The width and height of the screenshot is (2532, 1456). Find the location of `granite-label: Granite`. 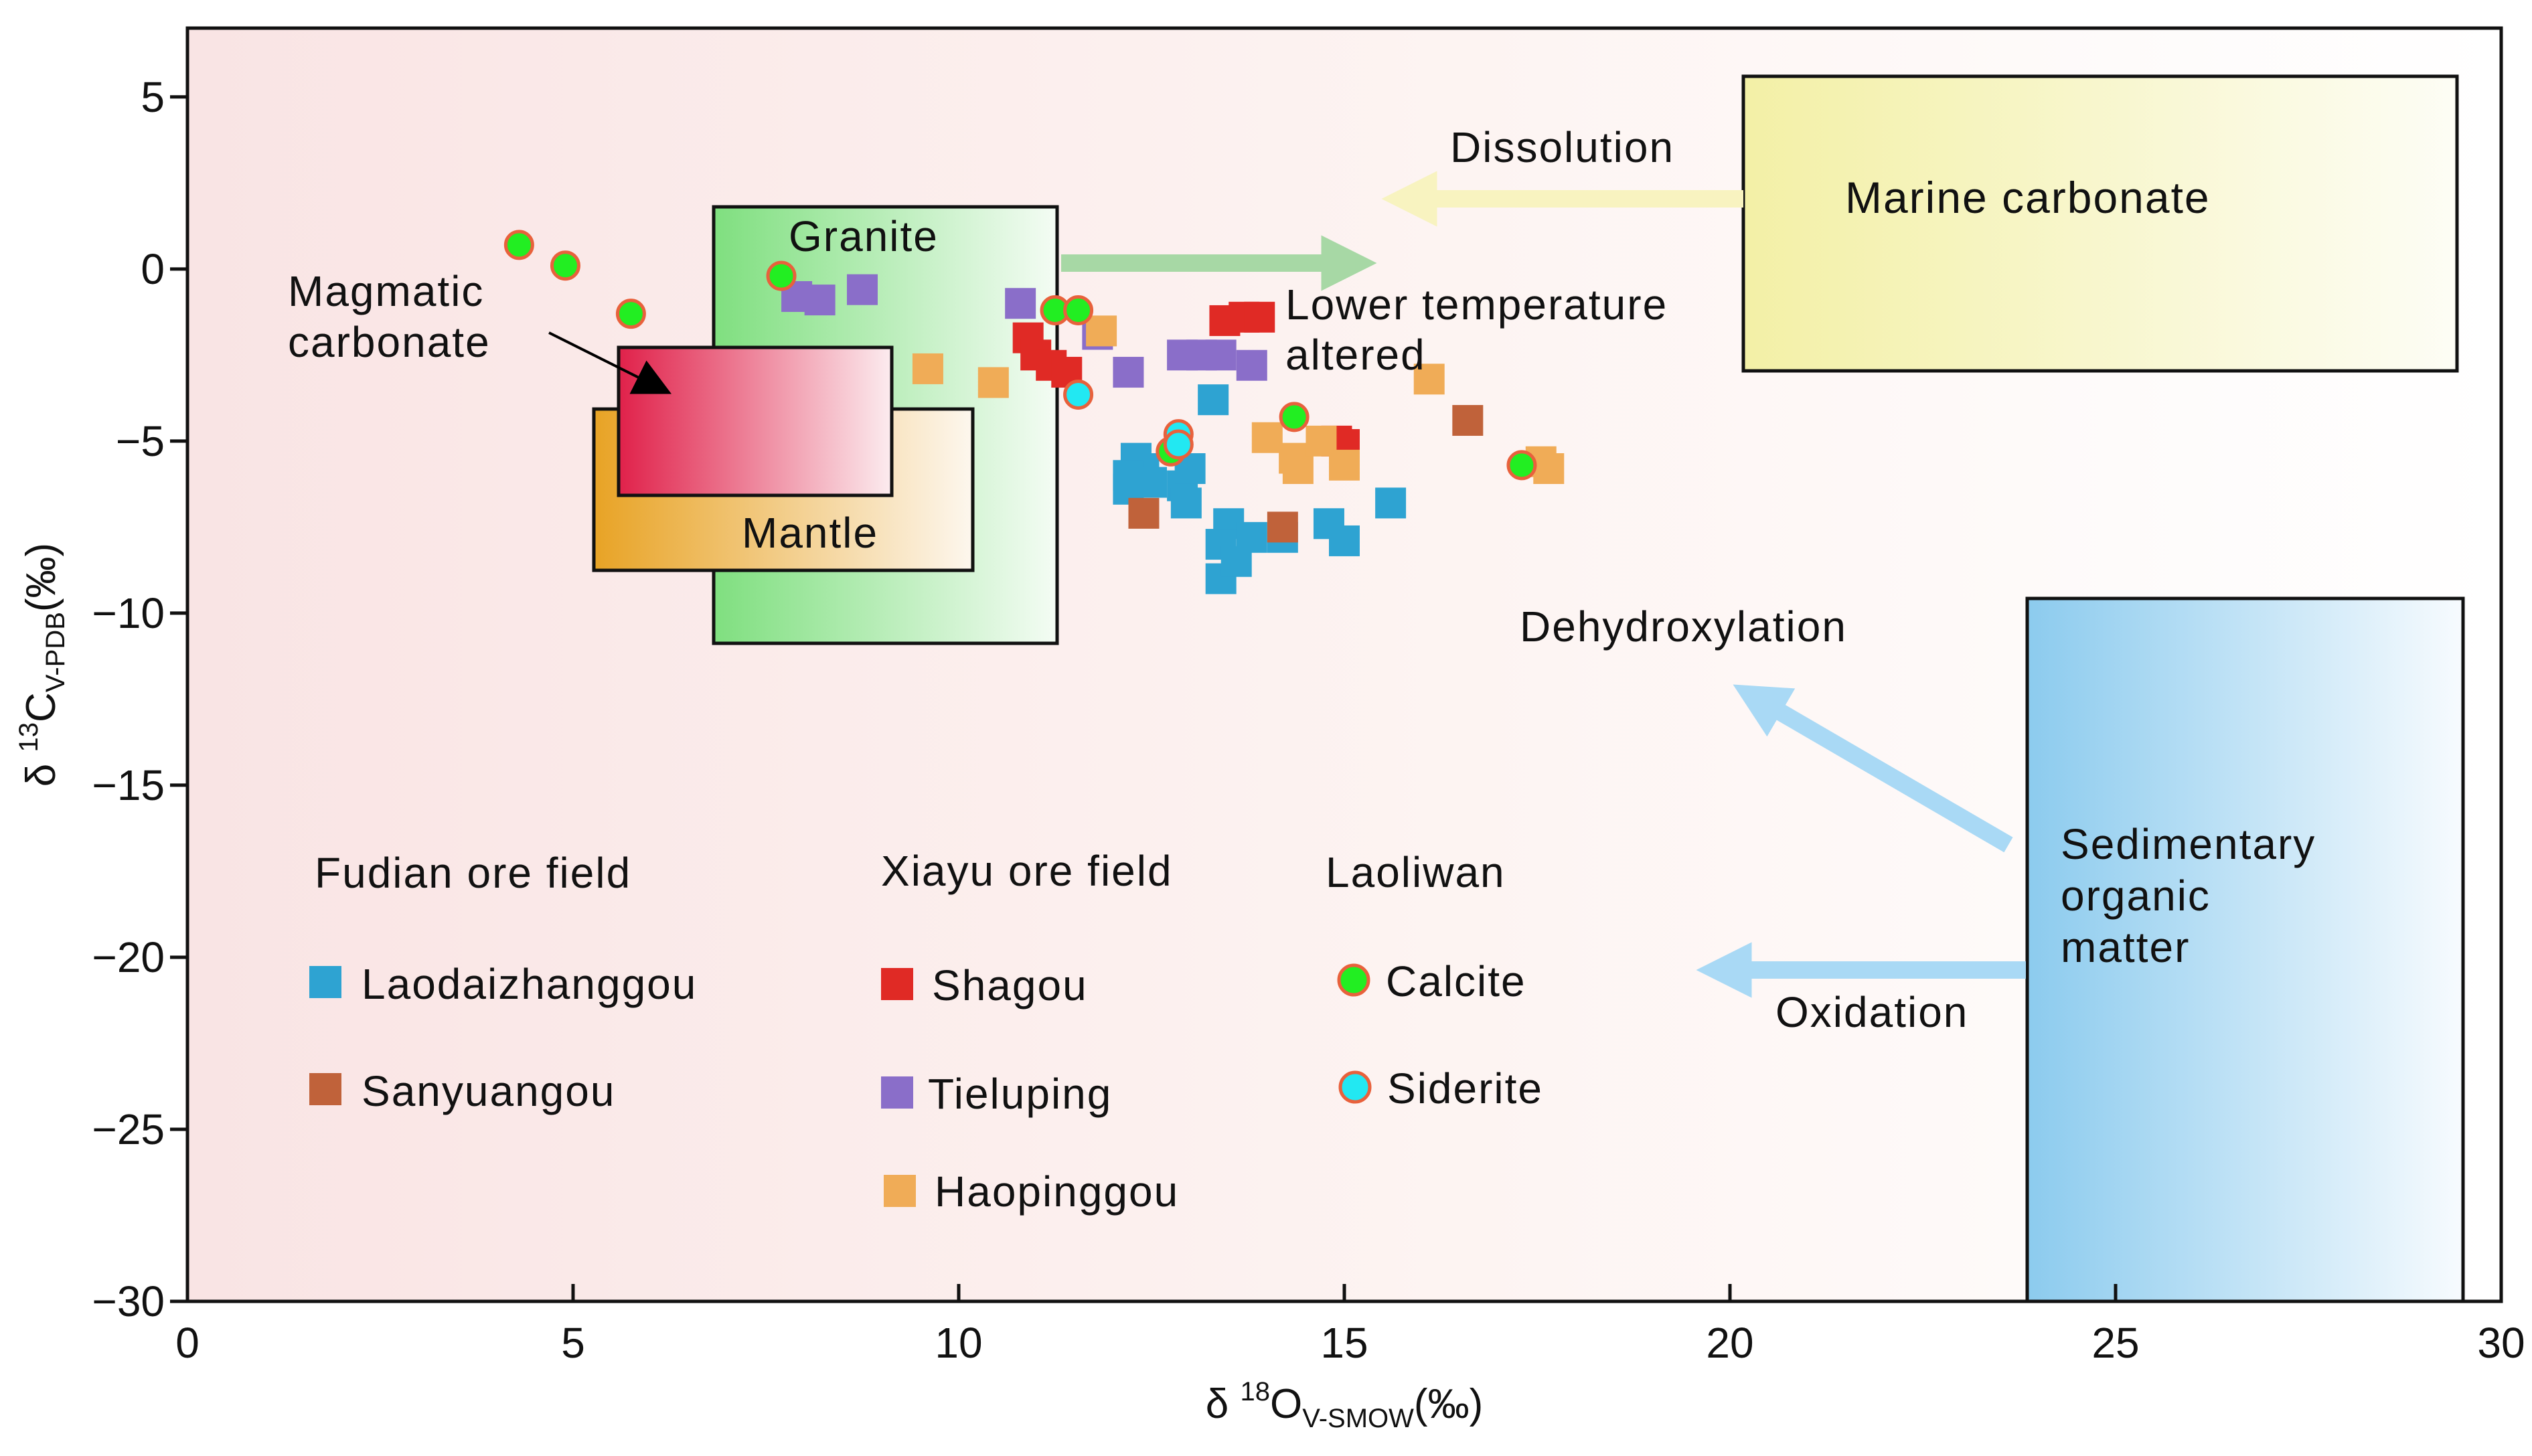

granite-label: Granite is located at coordinates (864, 236).